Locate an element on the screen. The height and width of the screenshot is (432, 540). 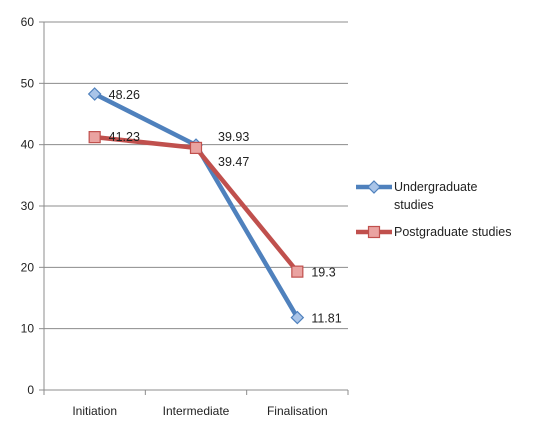
legend-item-0: Undergraduate studies is located at coordinates (416, 196).